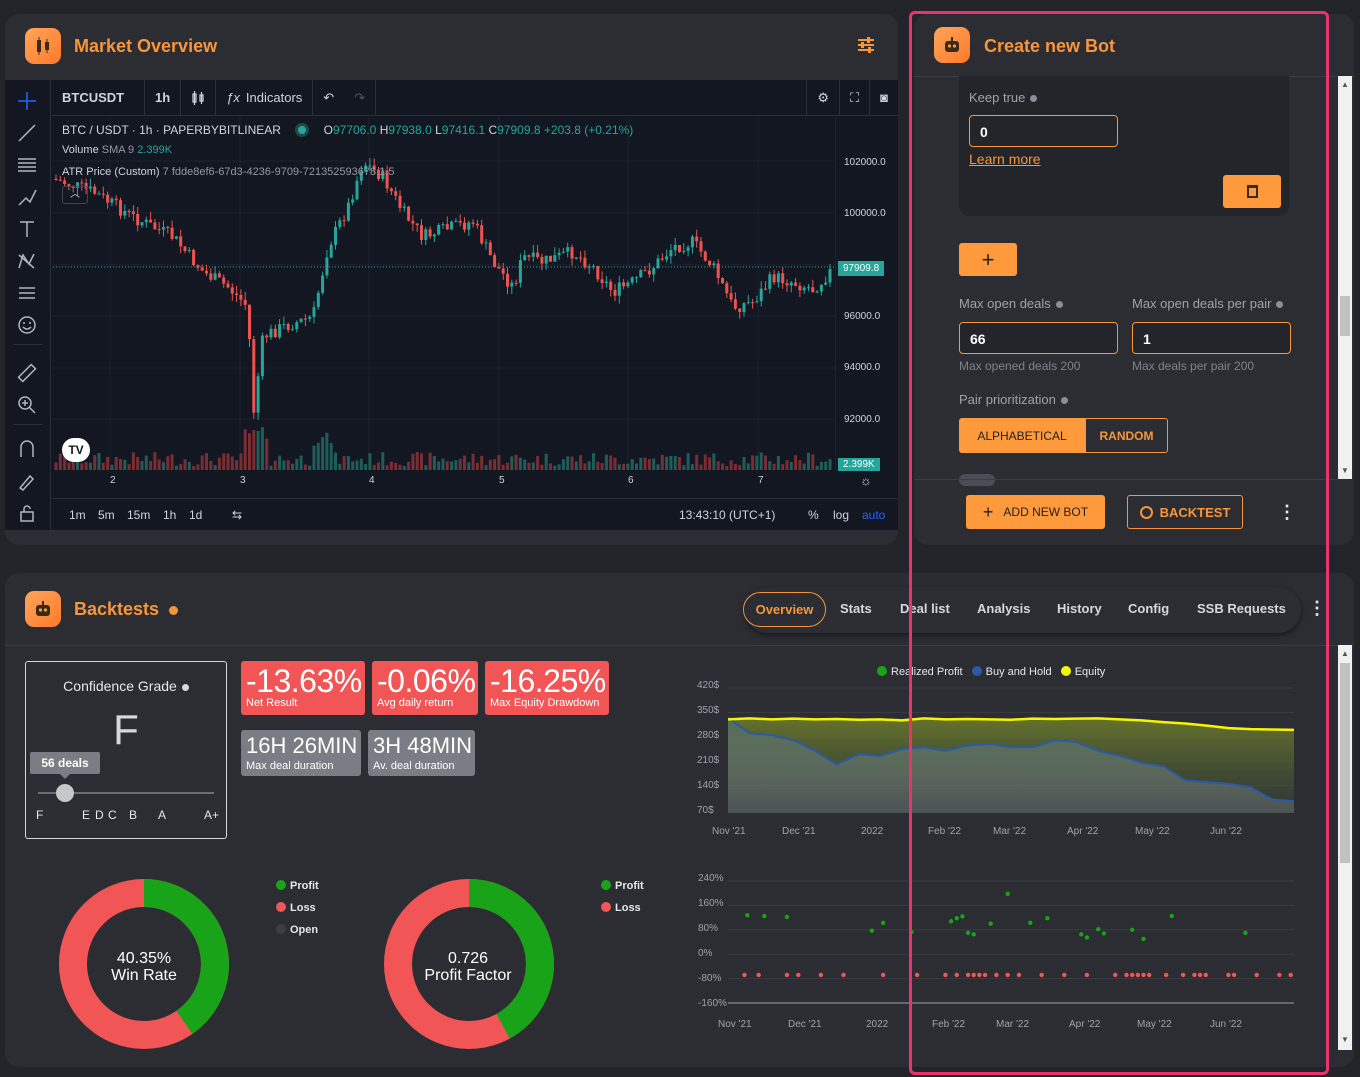  Describe the element at coordinates (27, 481) in the screenshot. I see `lock-drawings-icon` at that location.